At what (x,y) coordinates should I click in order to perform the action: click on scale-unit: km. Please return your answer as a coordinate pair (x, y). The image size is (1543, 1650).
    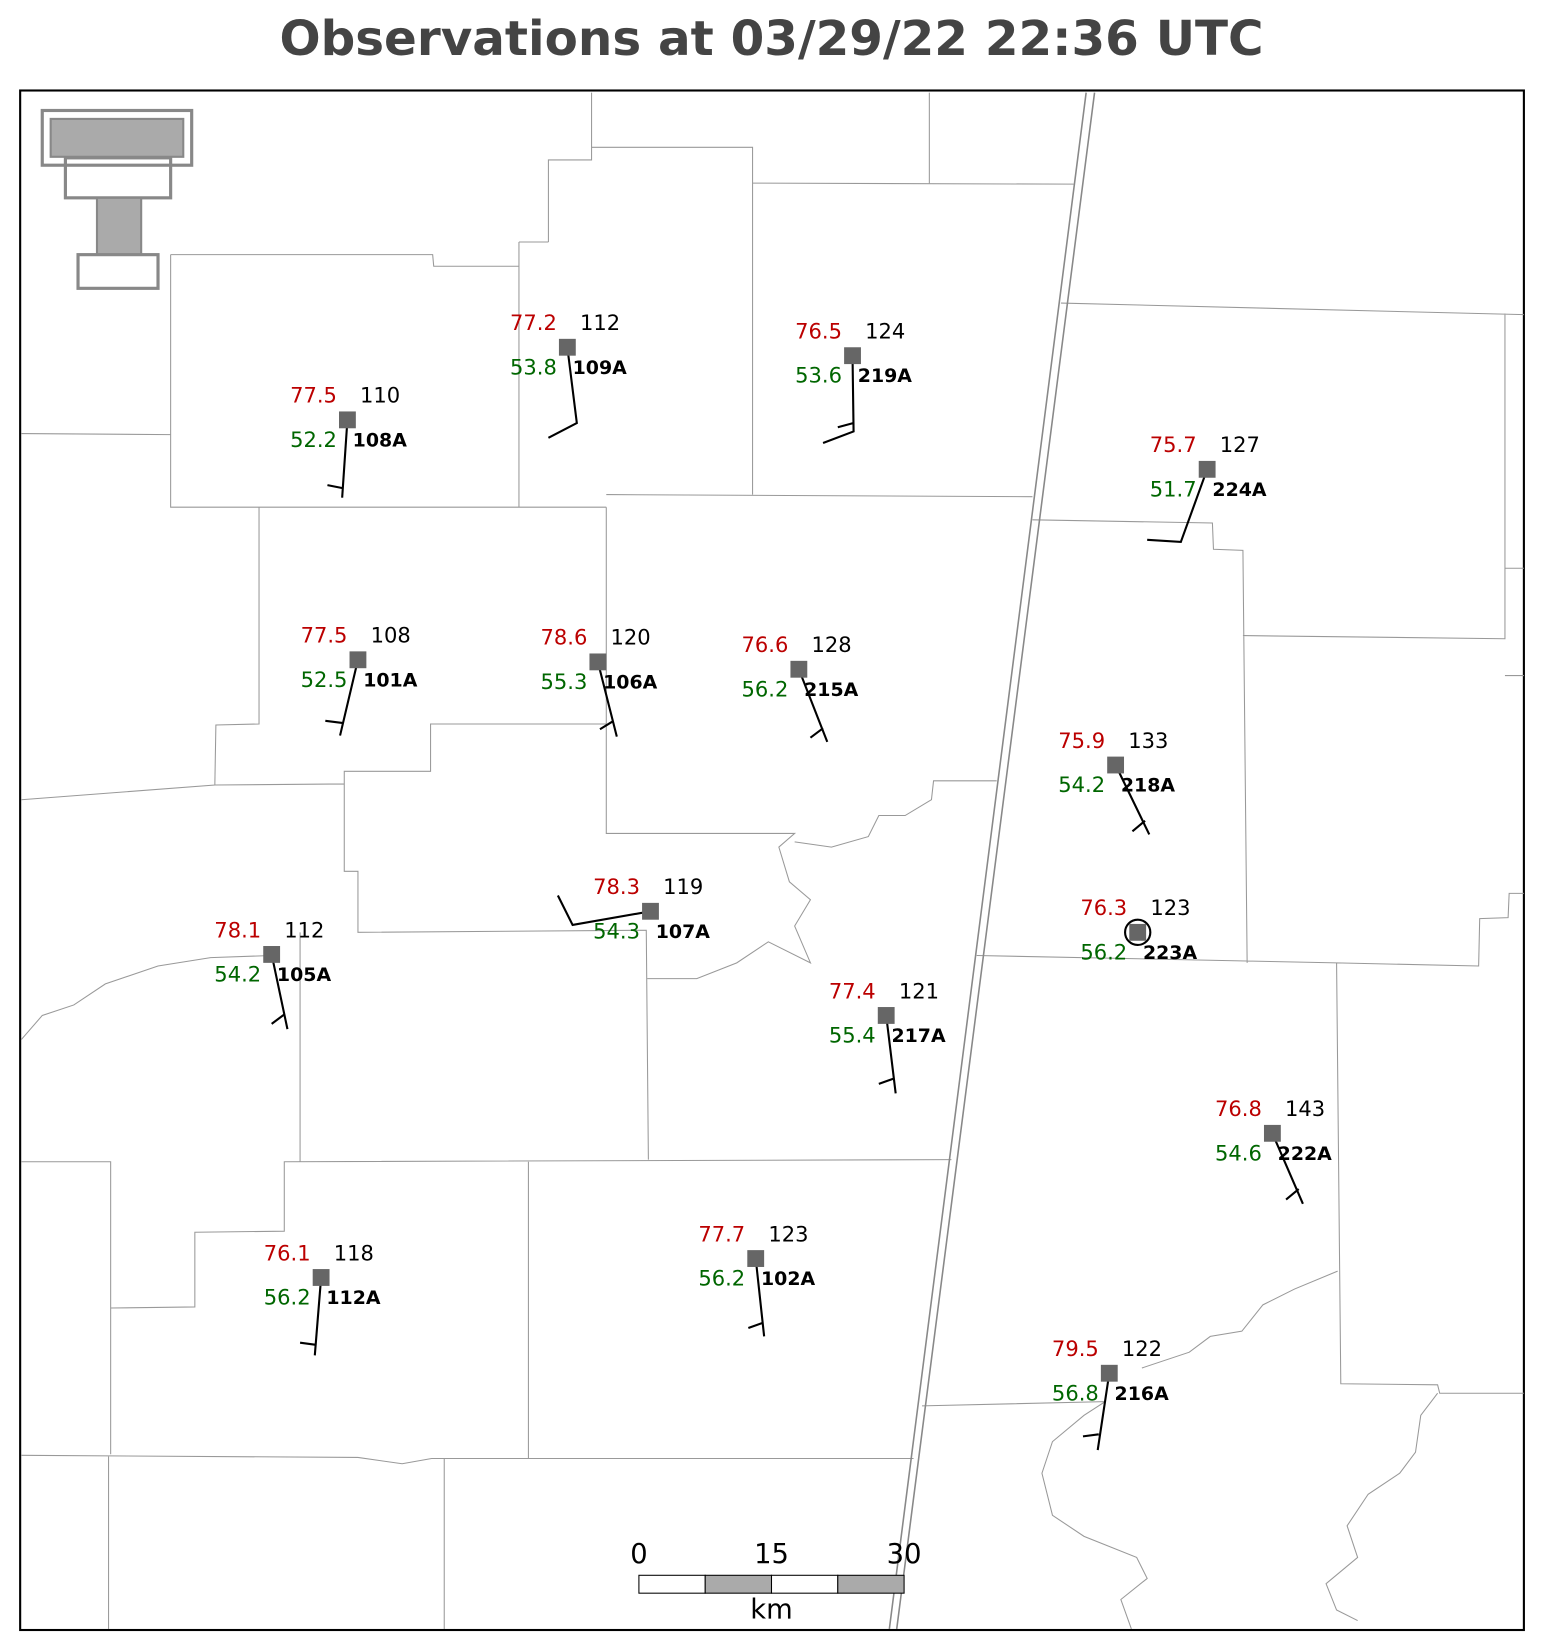
    Looking at the image, I should click on (771, 1610).